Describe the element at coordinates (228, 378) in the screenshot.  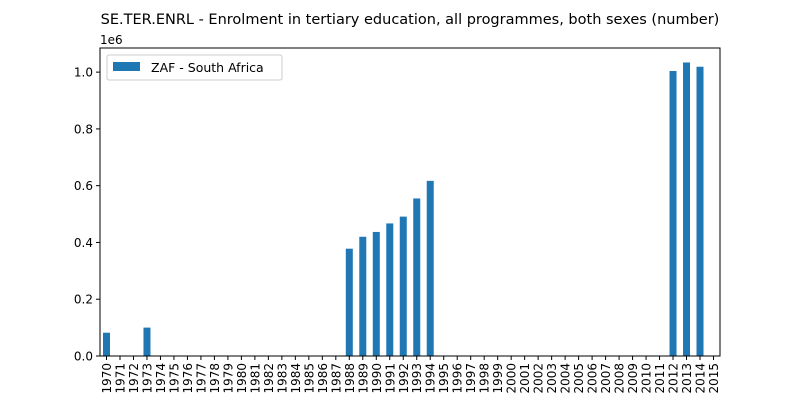
I see `x-tick-label: 1979` at that location.